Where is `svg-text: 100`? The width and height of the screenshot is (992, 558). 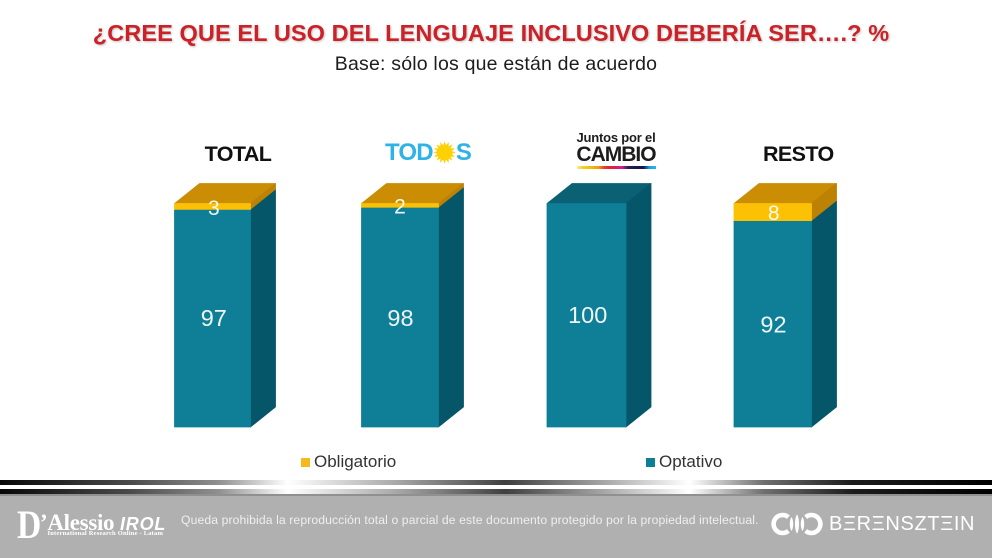 svg-text: 100 is located at coordinates (587, 315).